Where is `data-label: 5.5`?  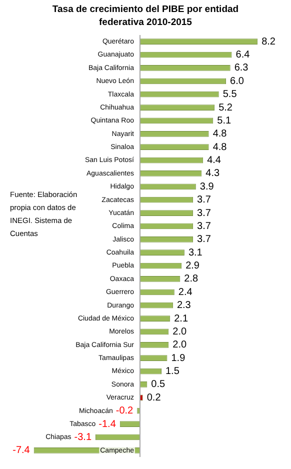
data-label: 5.5 is located at coordinates (230, 94).